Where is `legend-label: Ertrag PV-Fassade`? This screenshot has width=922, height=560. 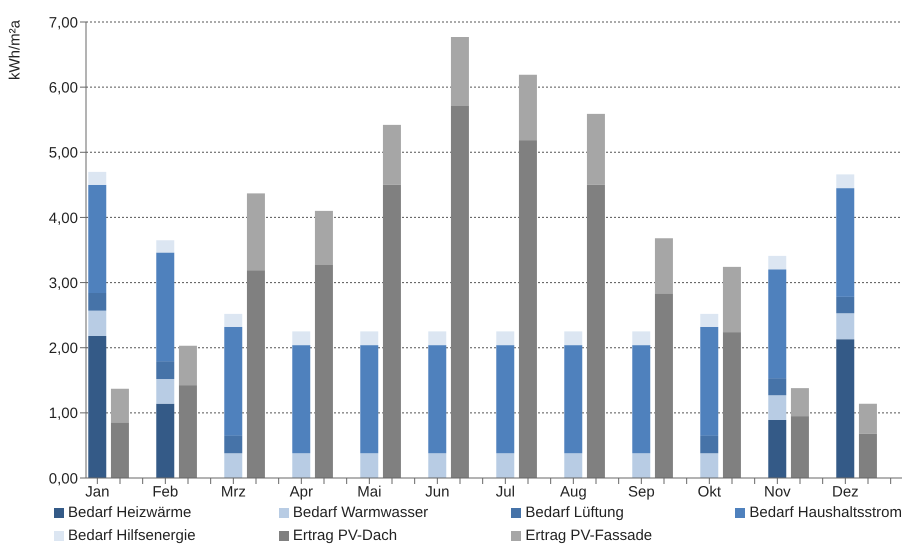 legend-label: Ertrag PV-Fassade is located at coordinates (588, 535).